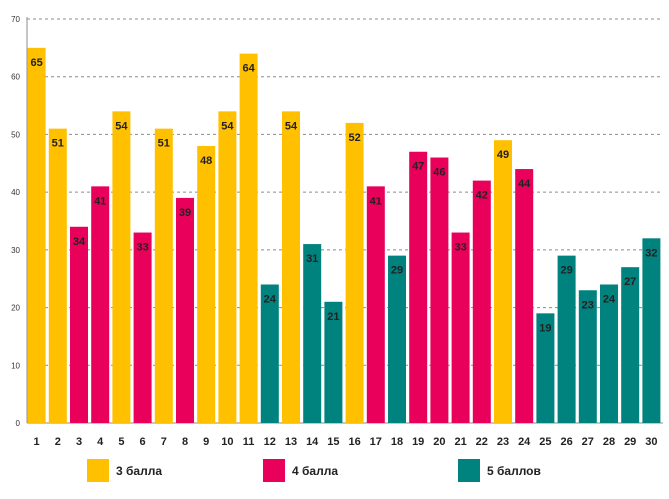 This screenshot has width=669, height=499. Describe the element at coordinates (121, 442) in the screenshot. I see `x-tick-label: 5` at that location.